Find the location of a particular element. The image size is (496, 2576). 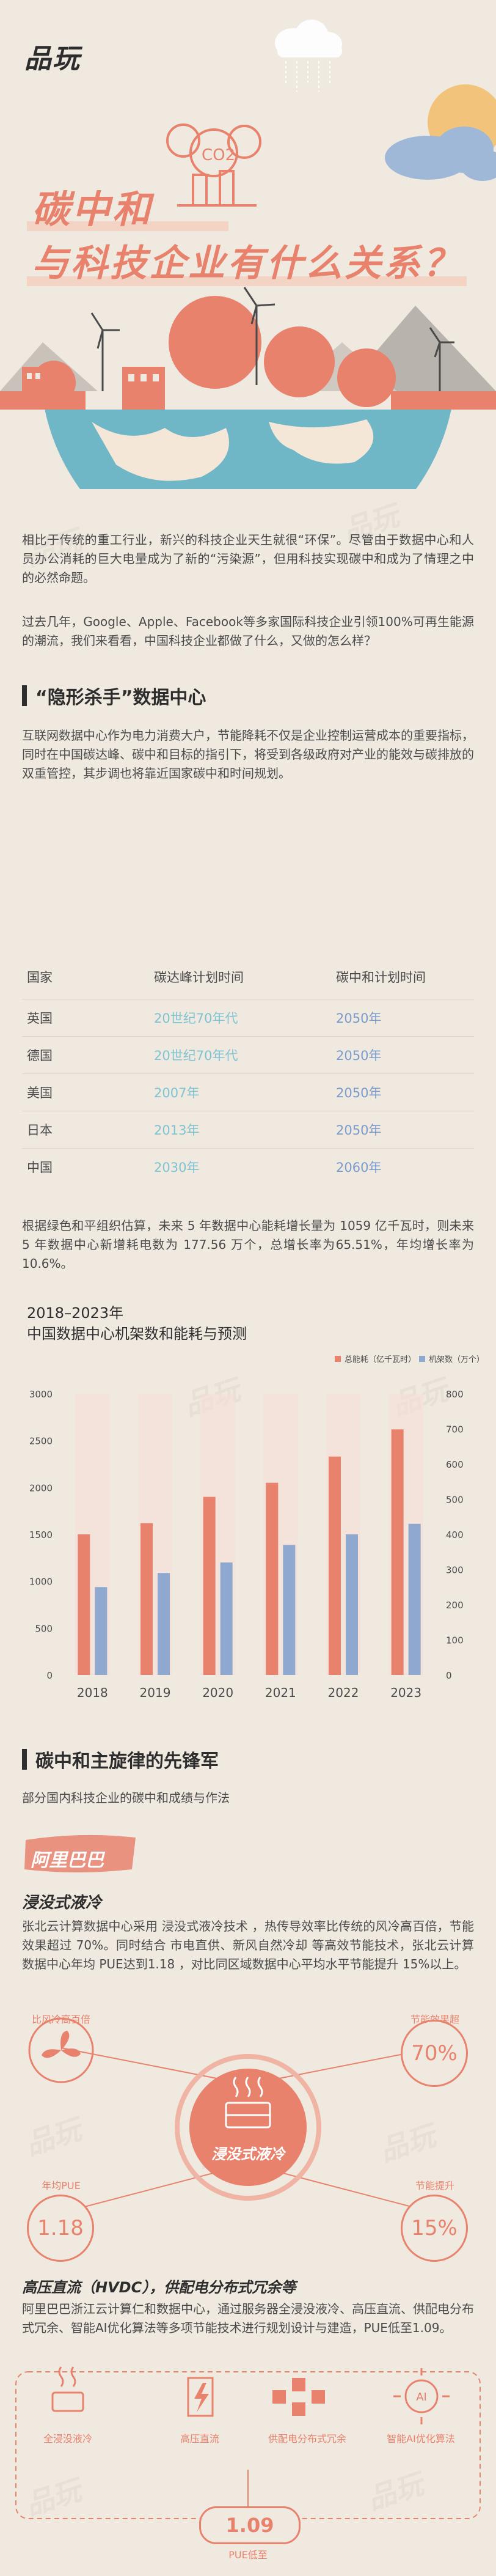

kpi-value-circle: 1.18 is located at coordinates (61, 2228).